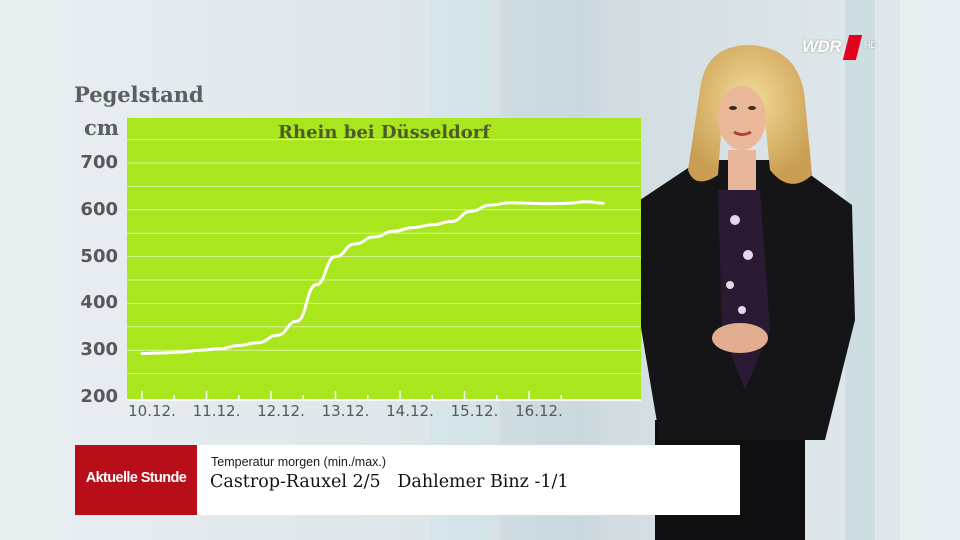 The image size is (960, 540). Describe the element at coordinates (389, 482) in the screenshot. I see `caption-main: Castrop-Rauxel 2/5 Dahlemer Binz -1/1` at that location.